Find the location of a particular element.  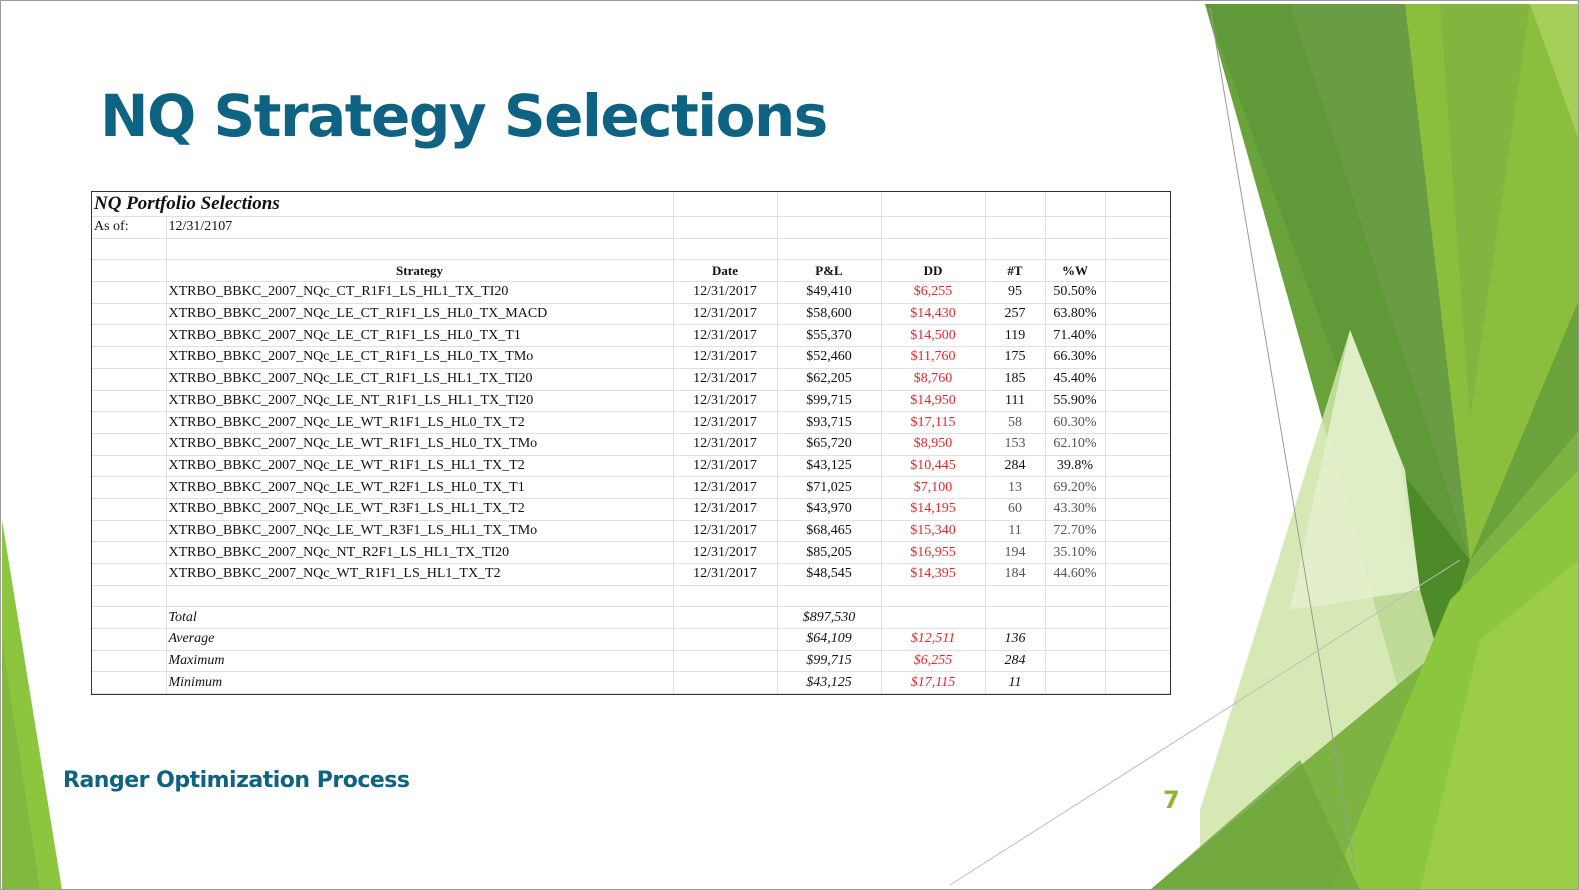

pl-cell: $85,205 is located at coordinates (829, 552).